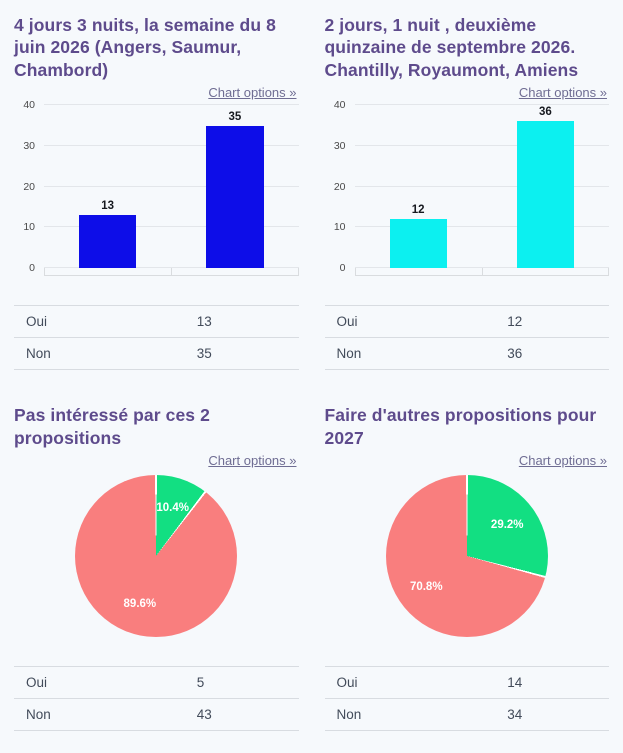 The height and width of the screenshot is (753, 623). Describe the element at coordinates (545, 112) in the screenshot. I see `bar-value-label: 36` at that location.